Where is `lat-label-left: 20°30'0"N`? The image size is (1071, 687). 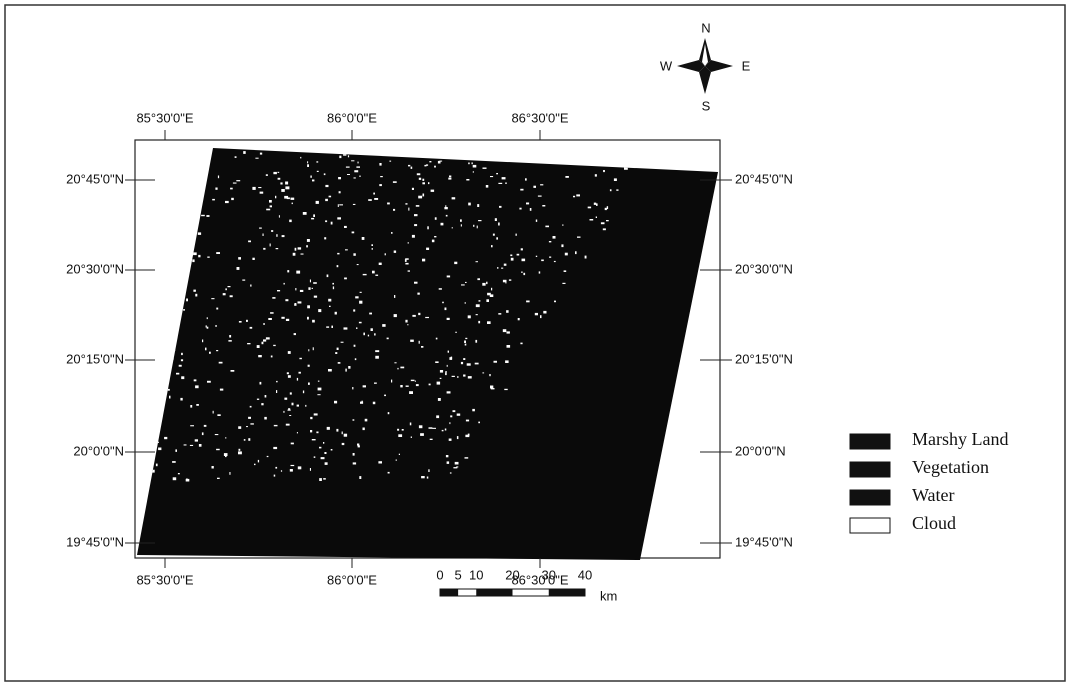 lat-label-left: 20°30'0"N is located at coordinates (95, 268).